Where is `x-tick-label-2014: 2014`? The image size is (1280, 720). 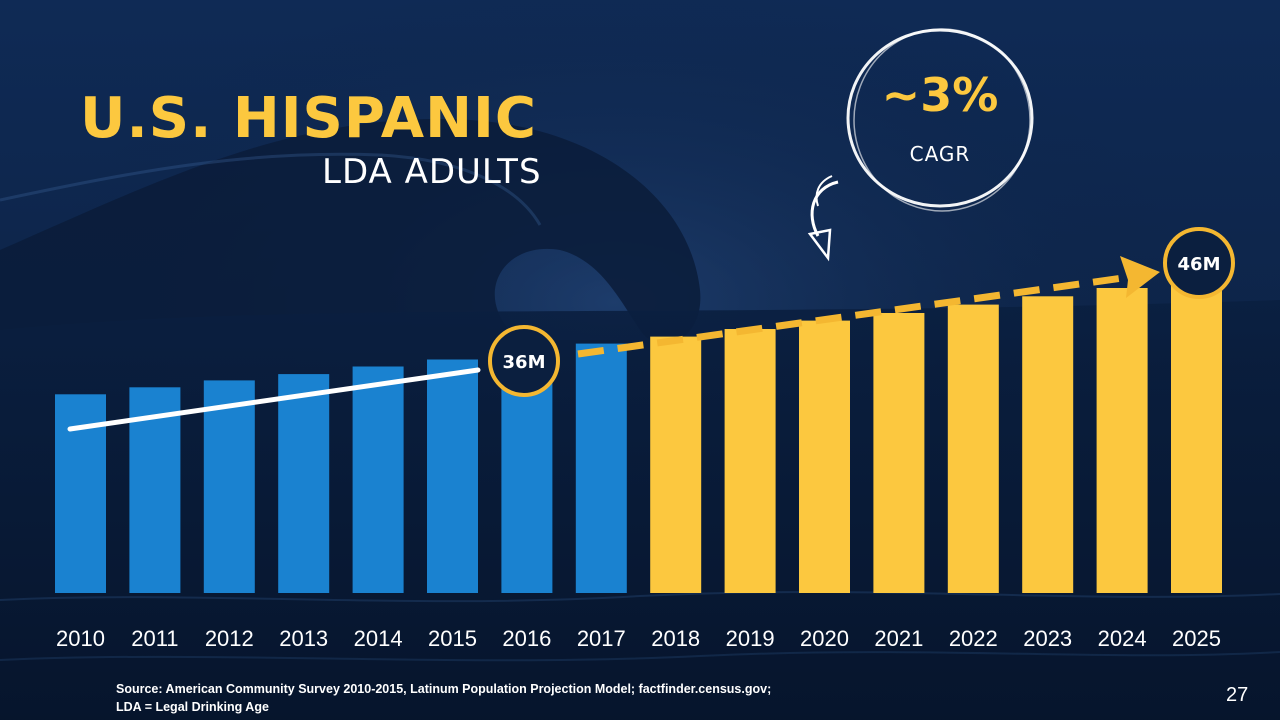 x-tick-label-2014: 2014 is located at coordinates (378, 638).